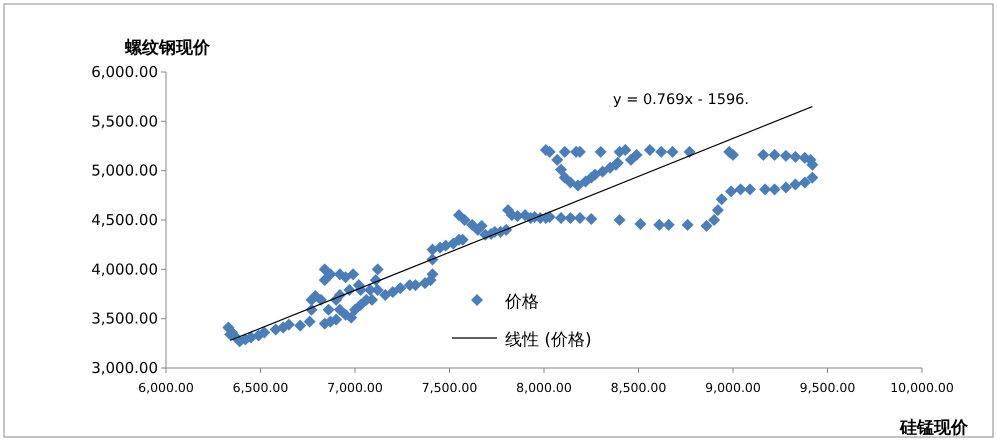 The width and height of the screenshot is (997, 441). I want to click on x-tick-label: 8,000.00, so click(544, 387).